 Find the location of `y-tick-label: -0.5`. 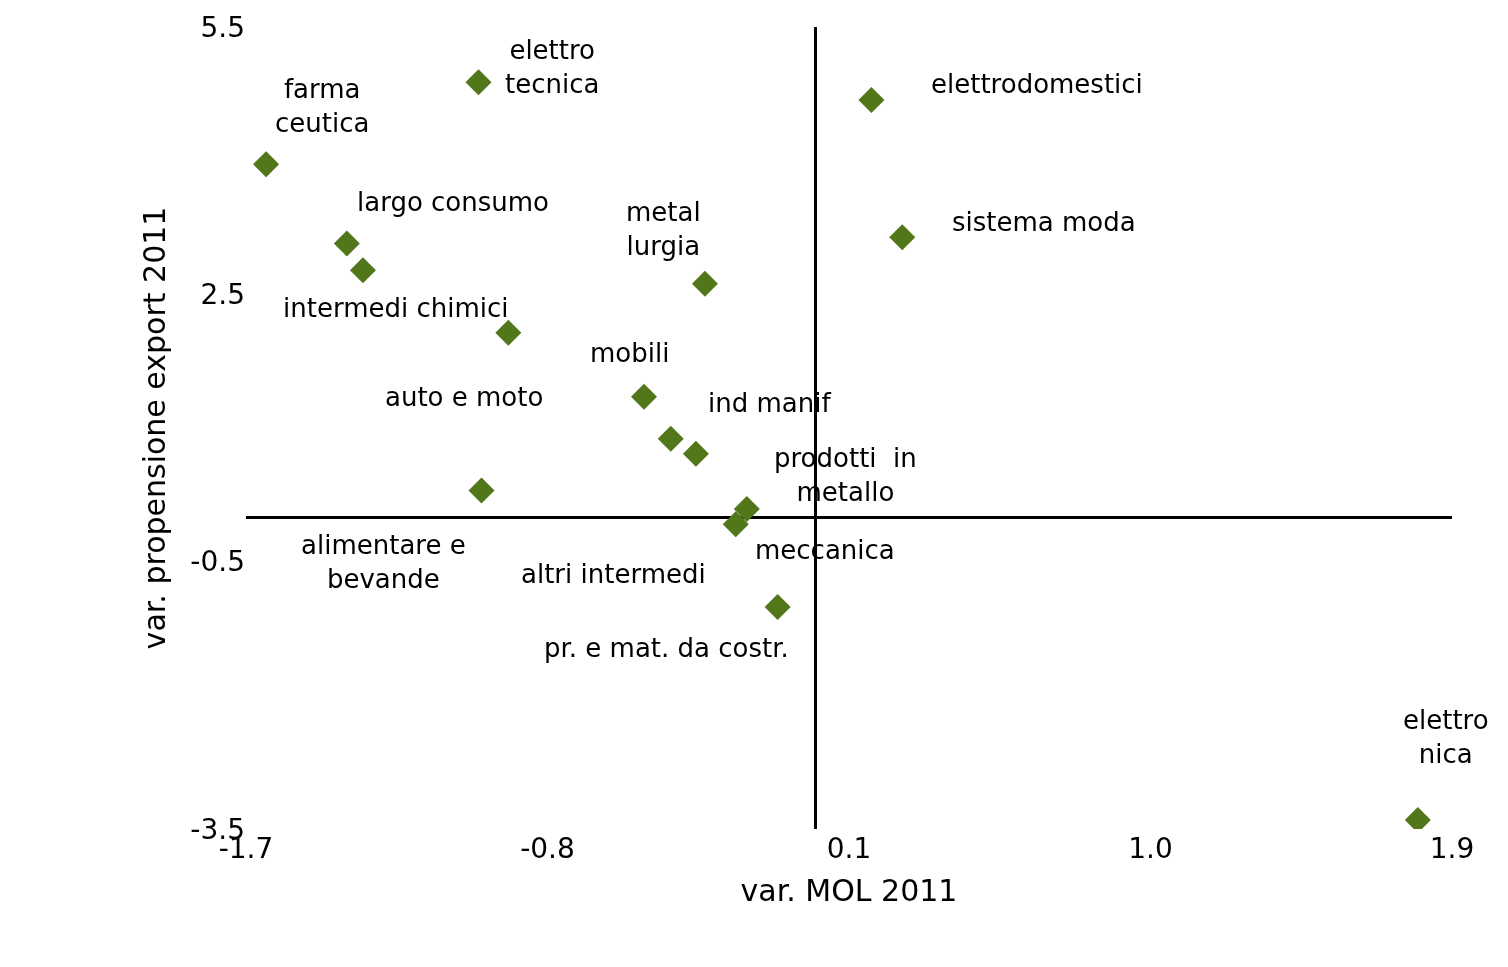

y-tick-label: -0.5 is located at coordinates (217, 562).